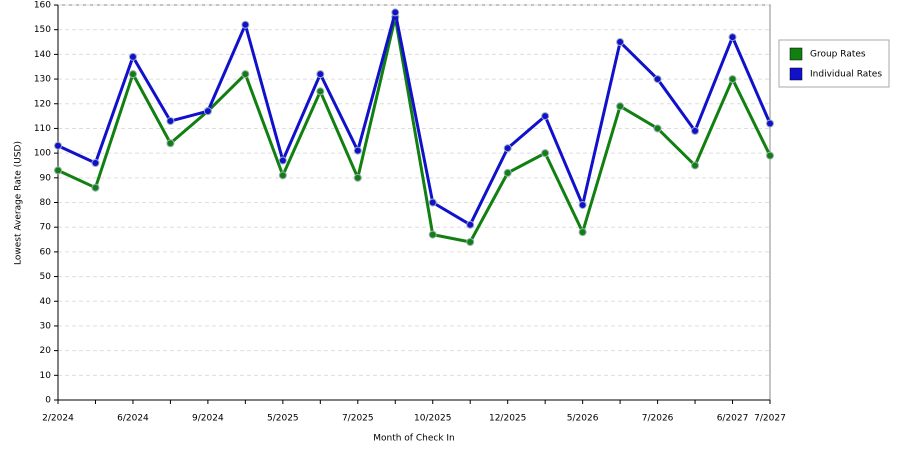 The image size is (900, 454). I want to click on x-tick-label: 12/2025, so click(507, 419).